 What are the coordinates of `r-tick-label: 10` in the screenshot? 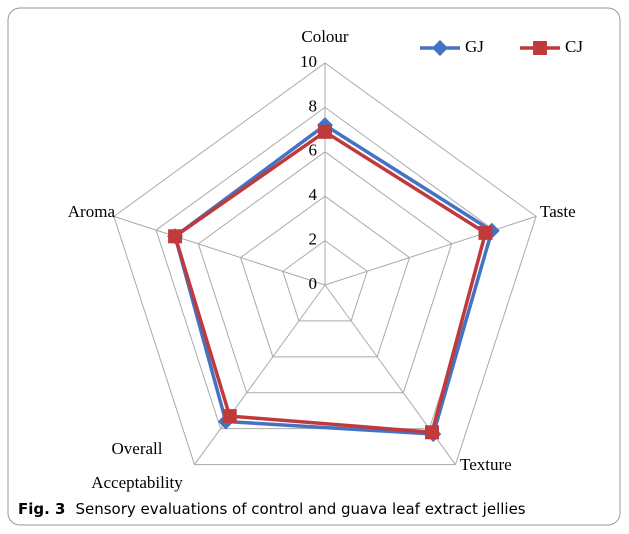 It's located at (308, 61).